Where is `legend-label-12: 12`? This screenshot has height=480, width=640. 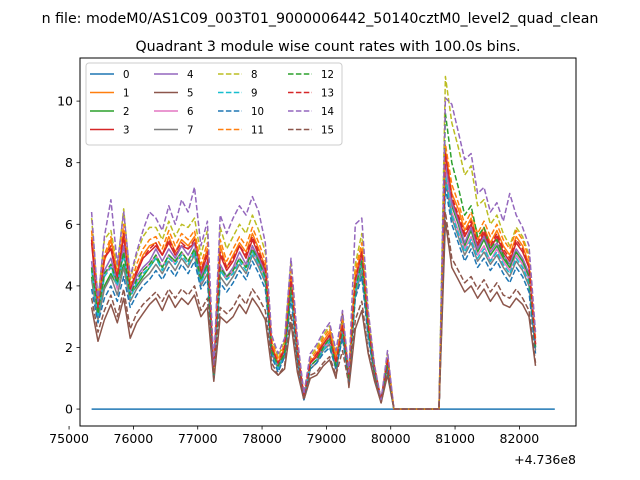 legend-label-12: 12 is located at coordinates (327, 75).